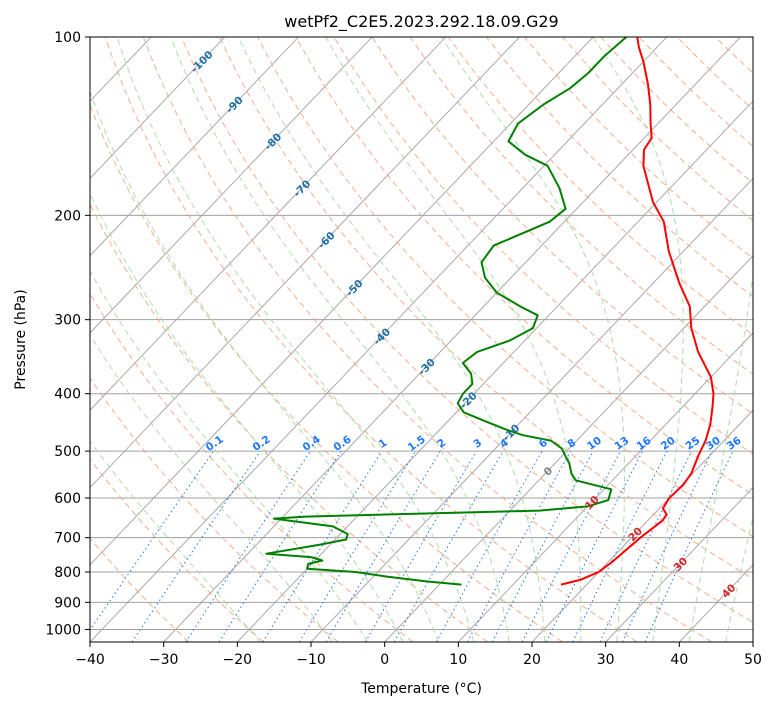 The image size is (775, 708). What do you see at coordinates (679, 660) in the screenshot?
I see `x-tick-label: 40` at bounding box center [679, 660].